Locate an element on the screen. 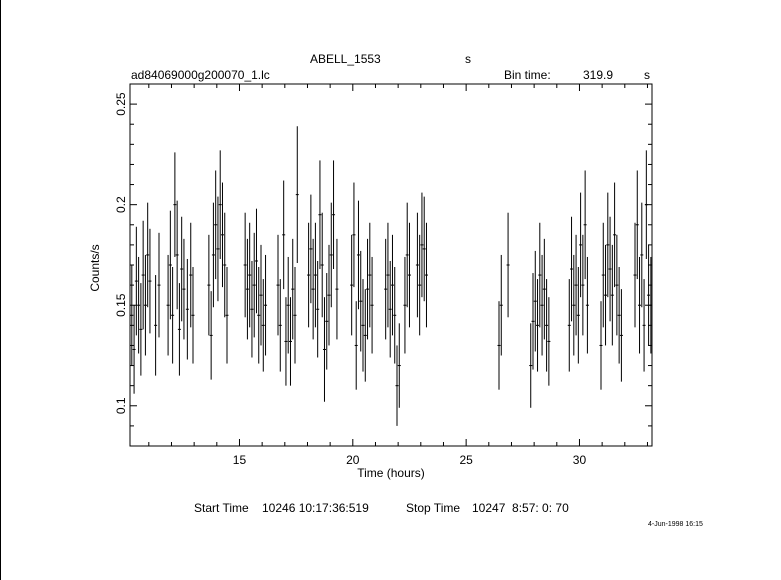 The width and height of the screenshot is (781, 580). y-tick-label: 0.25 is located at coordinates (121, 104).